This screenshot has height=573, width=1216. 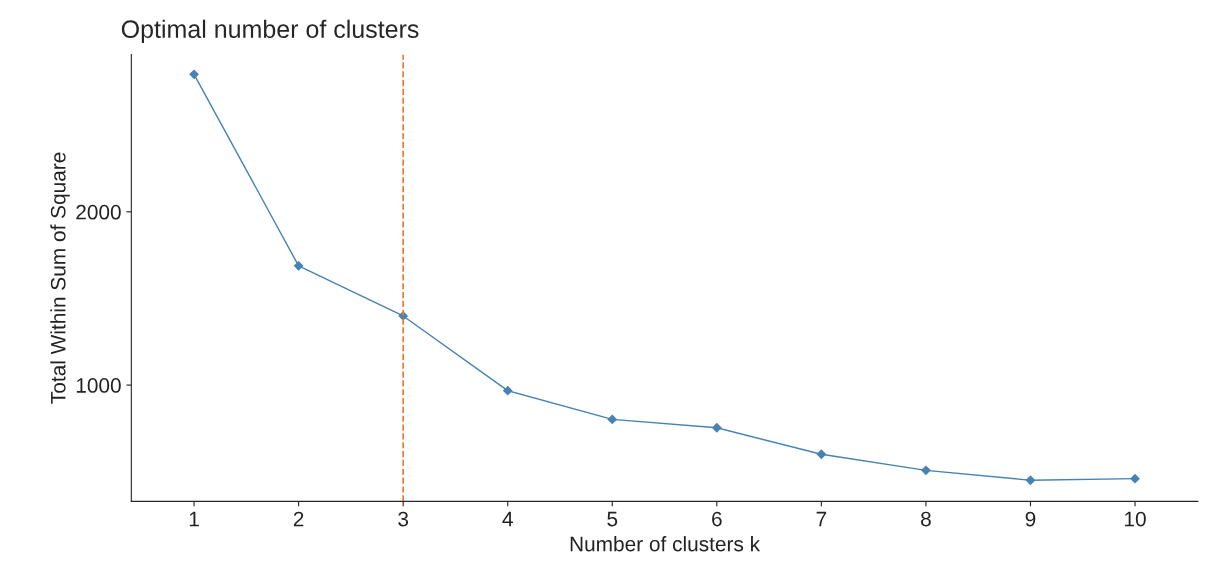 What do you see at coordinates (1030, 519) in the screenshot?
I see `x-tick-label: 9` at bounding box center [1030, 519].